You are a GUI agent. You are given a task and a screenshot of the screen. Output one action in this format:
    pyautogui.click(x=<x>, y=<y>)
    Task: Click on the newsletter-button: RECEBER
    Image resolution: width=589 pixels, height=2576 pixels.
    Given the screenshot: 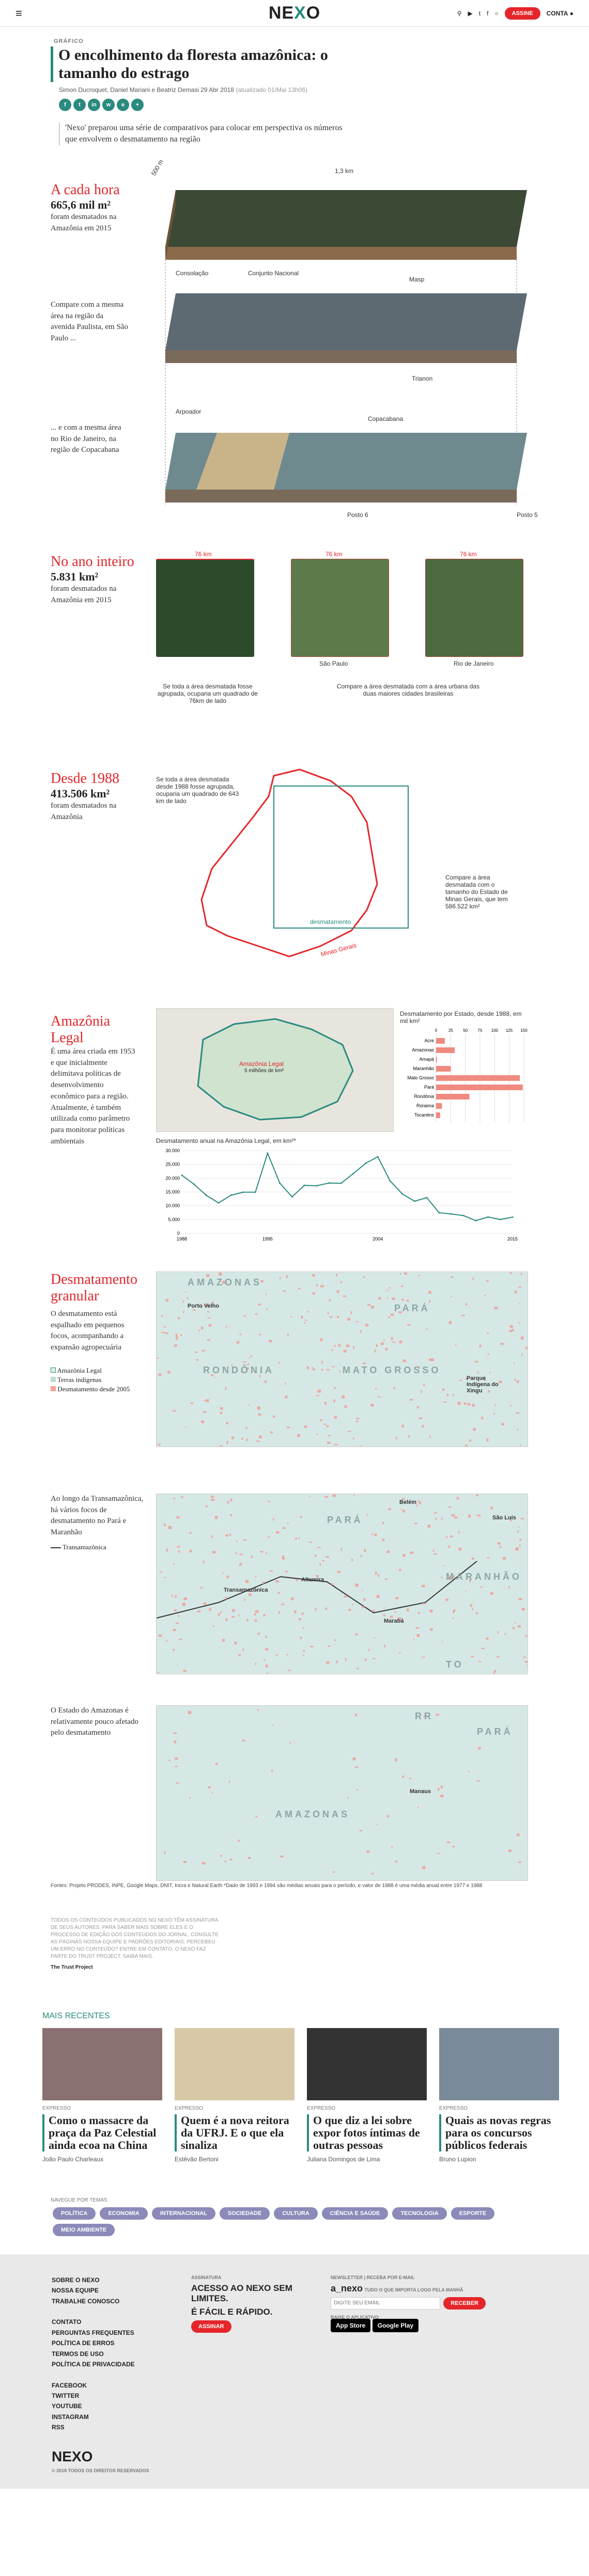 What is the action you would take?
    pyautogui.click(x=465, y=2303)
    